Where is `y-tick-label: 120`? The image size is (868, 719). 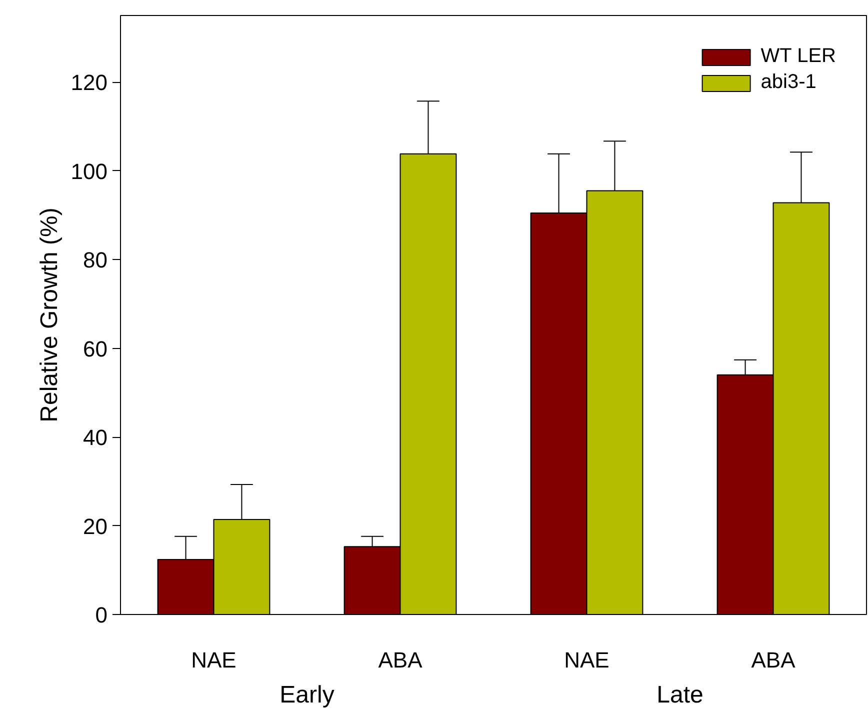 y-tick-label: 120 is located at coordinates (89, 83).